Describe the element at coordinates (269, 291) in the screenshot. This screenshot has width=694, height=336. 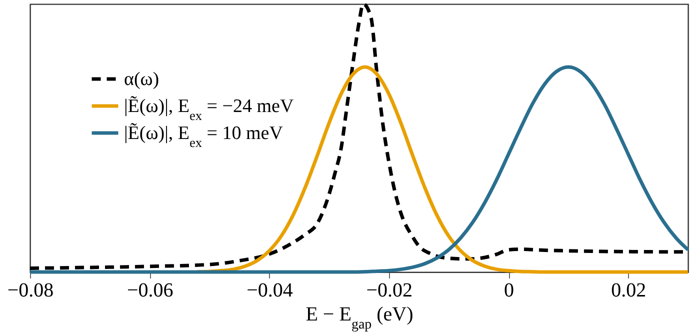
I see `x-tick-label: −0.04` at that location.